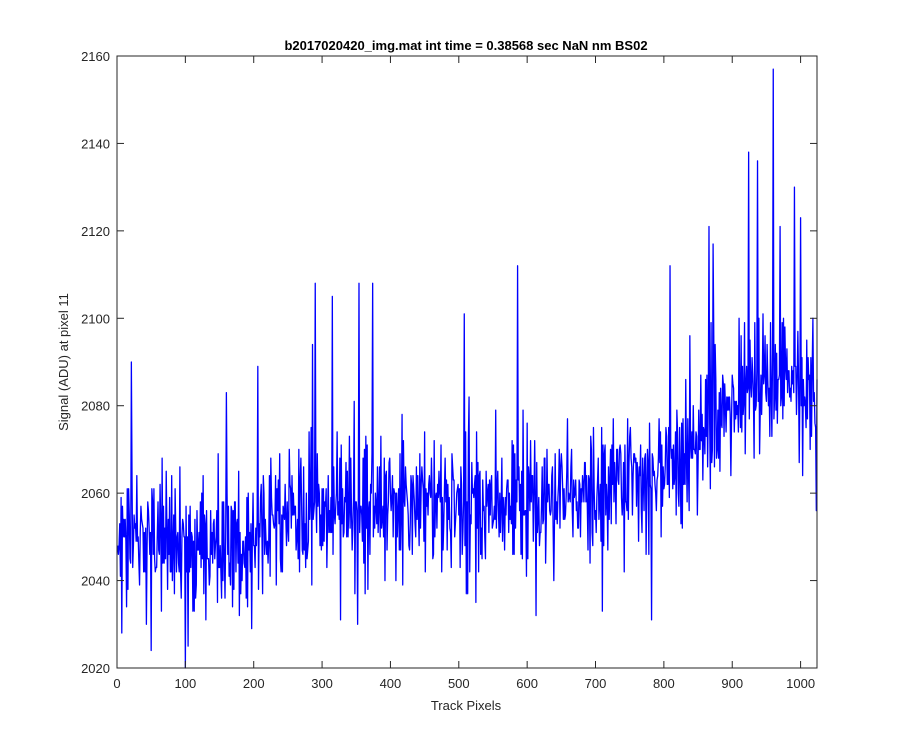 Image resolution: width=900 pixels, height=750 pixels. What do you see at coordinates (254, 683) in the screenshot?
I see `x-tick-label: 200` at bounding box center [254, 683].